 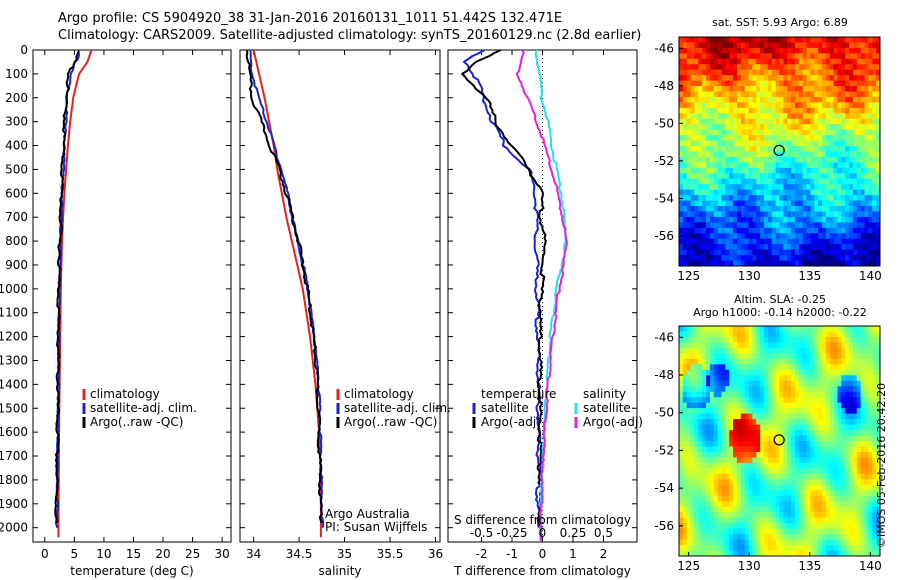 I want to click on map-subtitle: Argo h1000: -0.14 h2000: -0.22, so click(x=780, y=312).